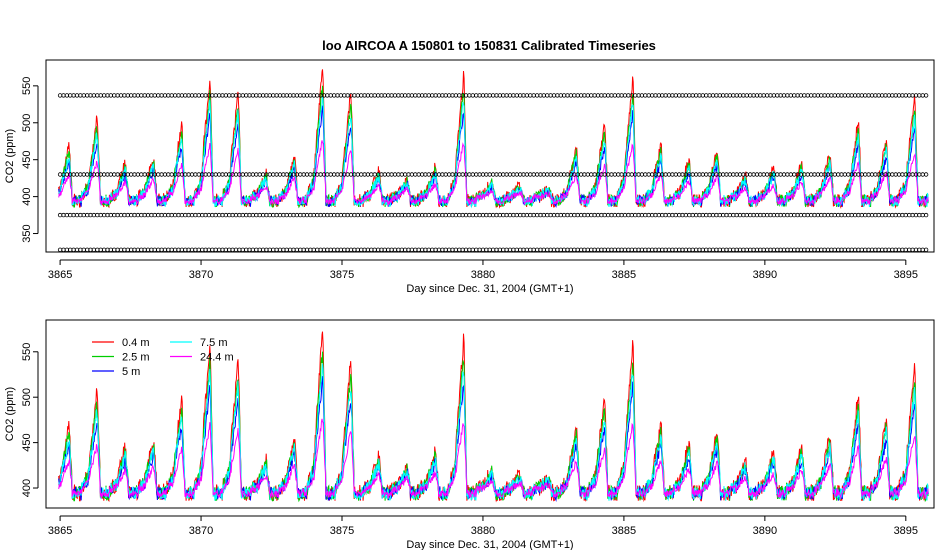 Image resolution: width=950 pixels, height=550 pixels. Describe the element at coordinates (10, 414) in the screenshot. I see `bottom-y-axis-label: CO2 (ppm)` at that location.